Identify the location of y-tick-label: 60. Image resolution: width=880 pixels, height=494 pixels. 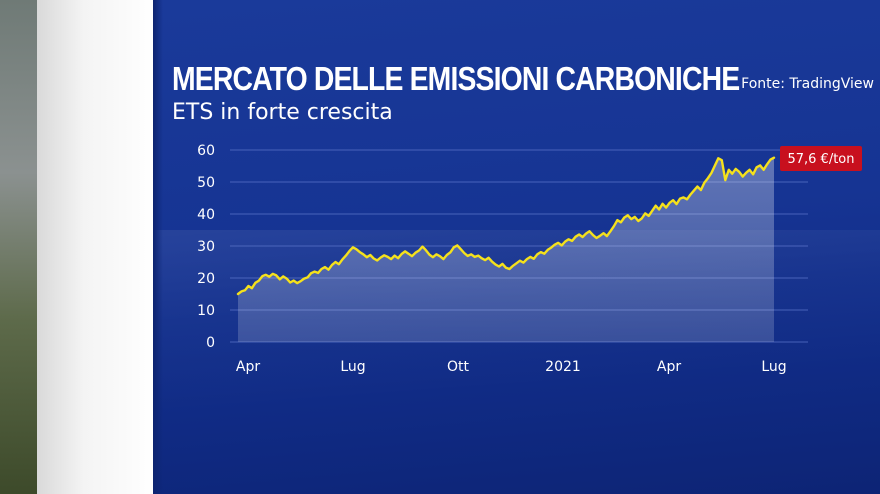
(206, 151).